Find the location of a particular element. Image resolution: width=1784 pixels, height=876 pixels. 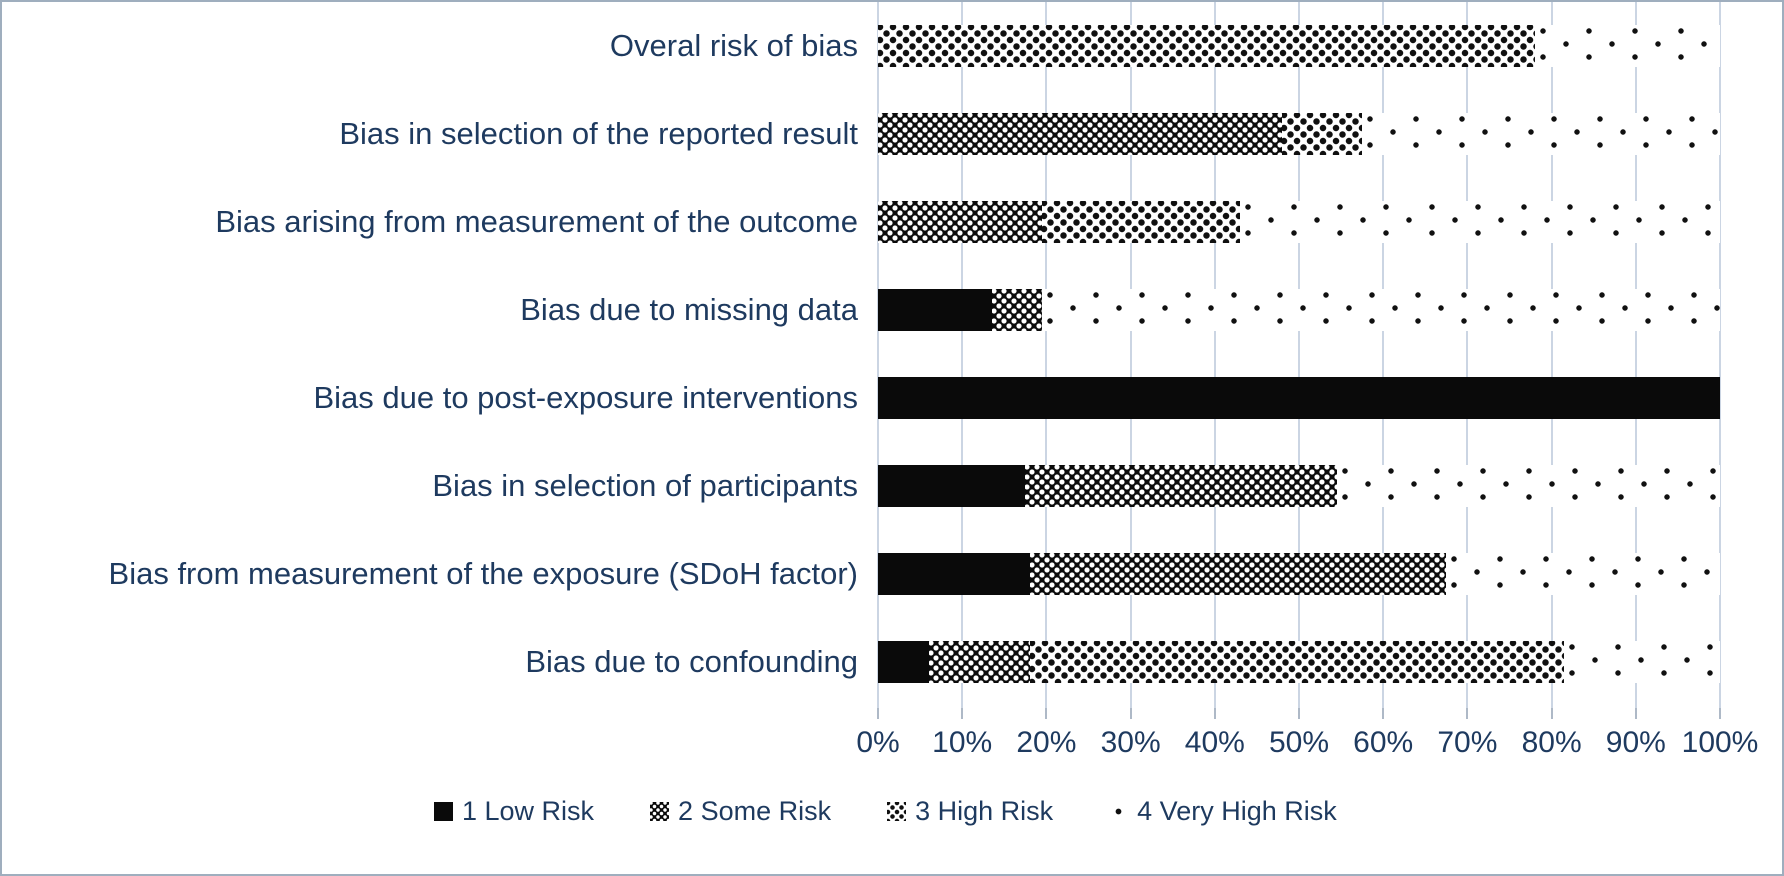

legend-item-very-high-risk: 4 Very High Risk is located at coordinates (1223, 811).